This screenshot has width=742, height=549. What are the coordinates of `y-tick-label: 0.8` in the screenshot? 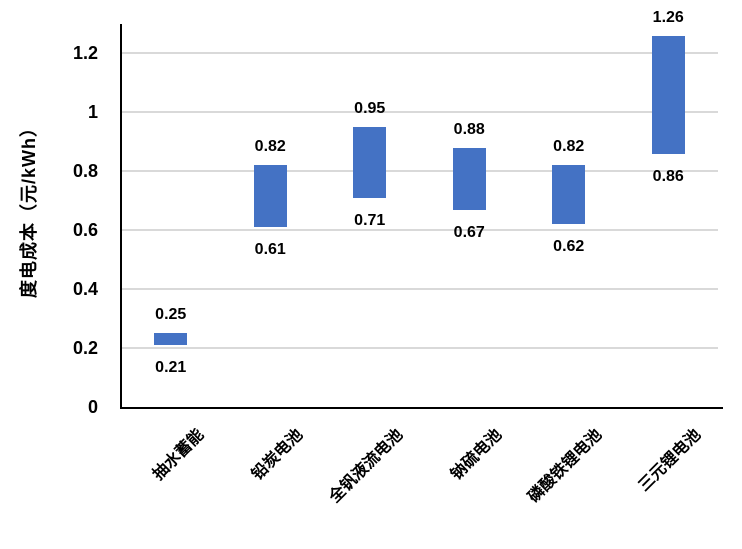 It's located at (85, 171).